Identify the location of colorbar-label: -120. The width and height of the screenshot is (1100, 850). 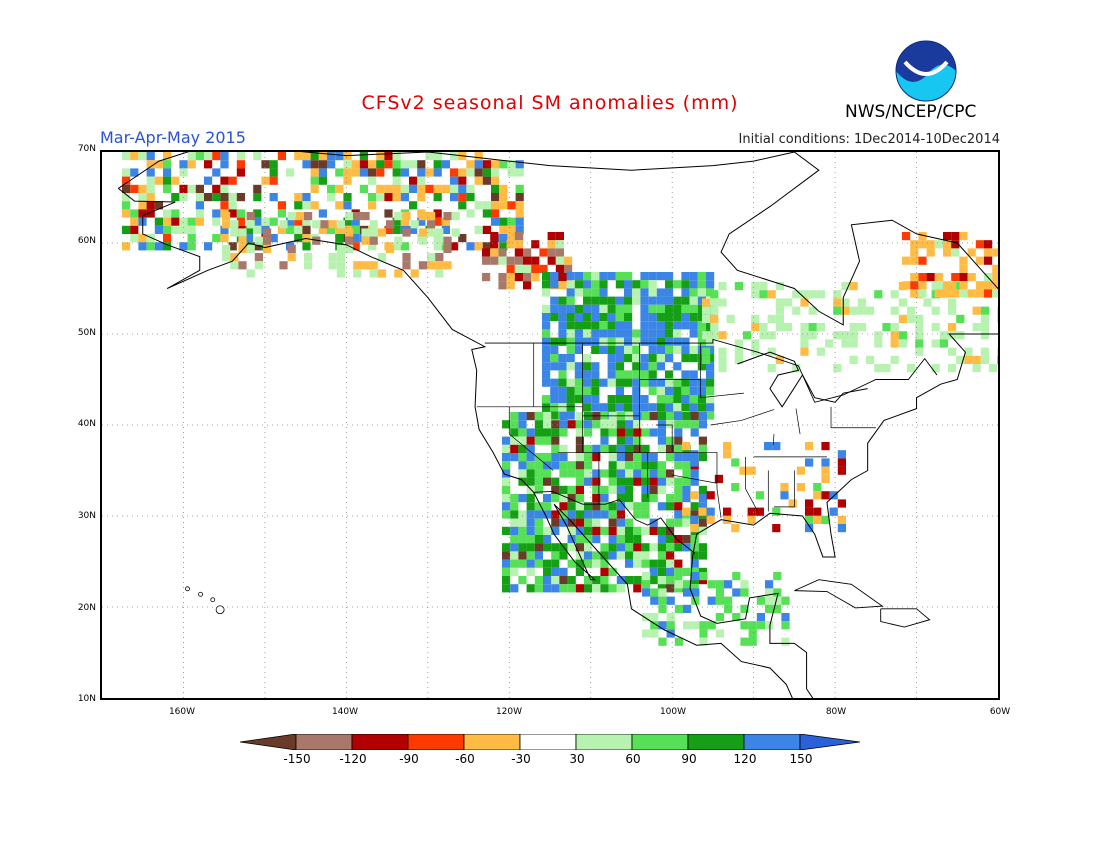
(353, 759).